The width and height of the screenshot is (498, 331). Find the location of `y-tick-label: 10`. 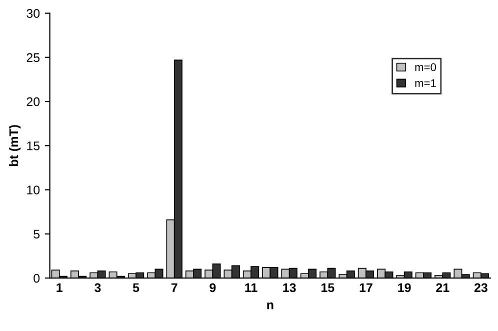

y-tick-label: 10 is located at coordinates (33, 190).